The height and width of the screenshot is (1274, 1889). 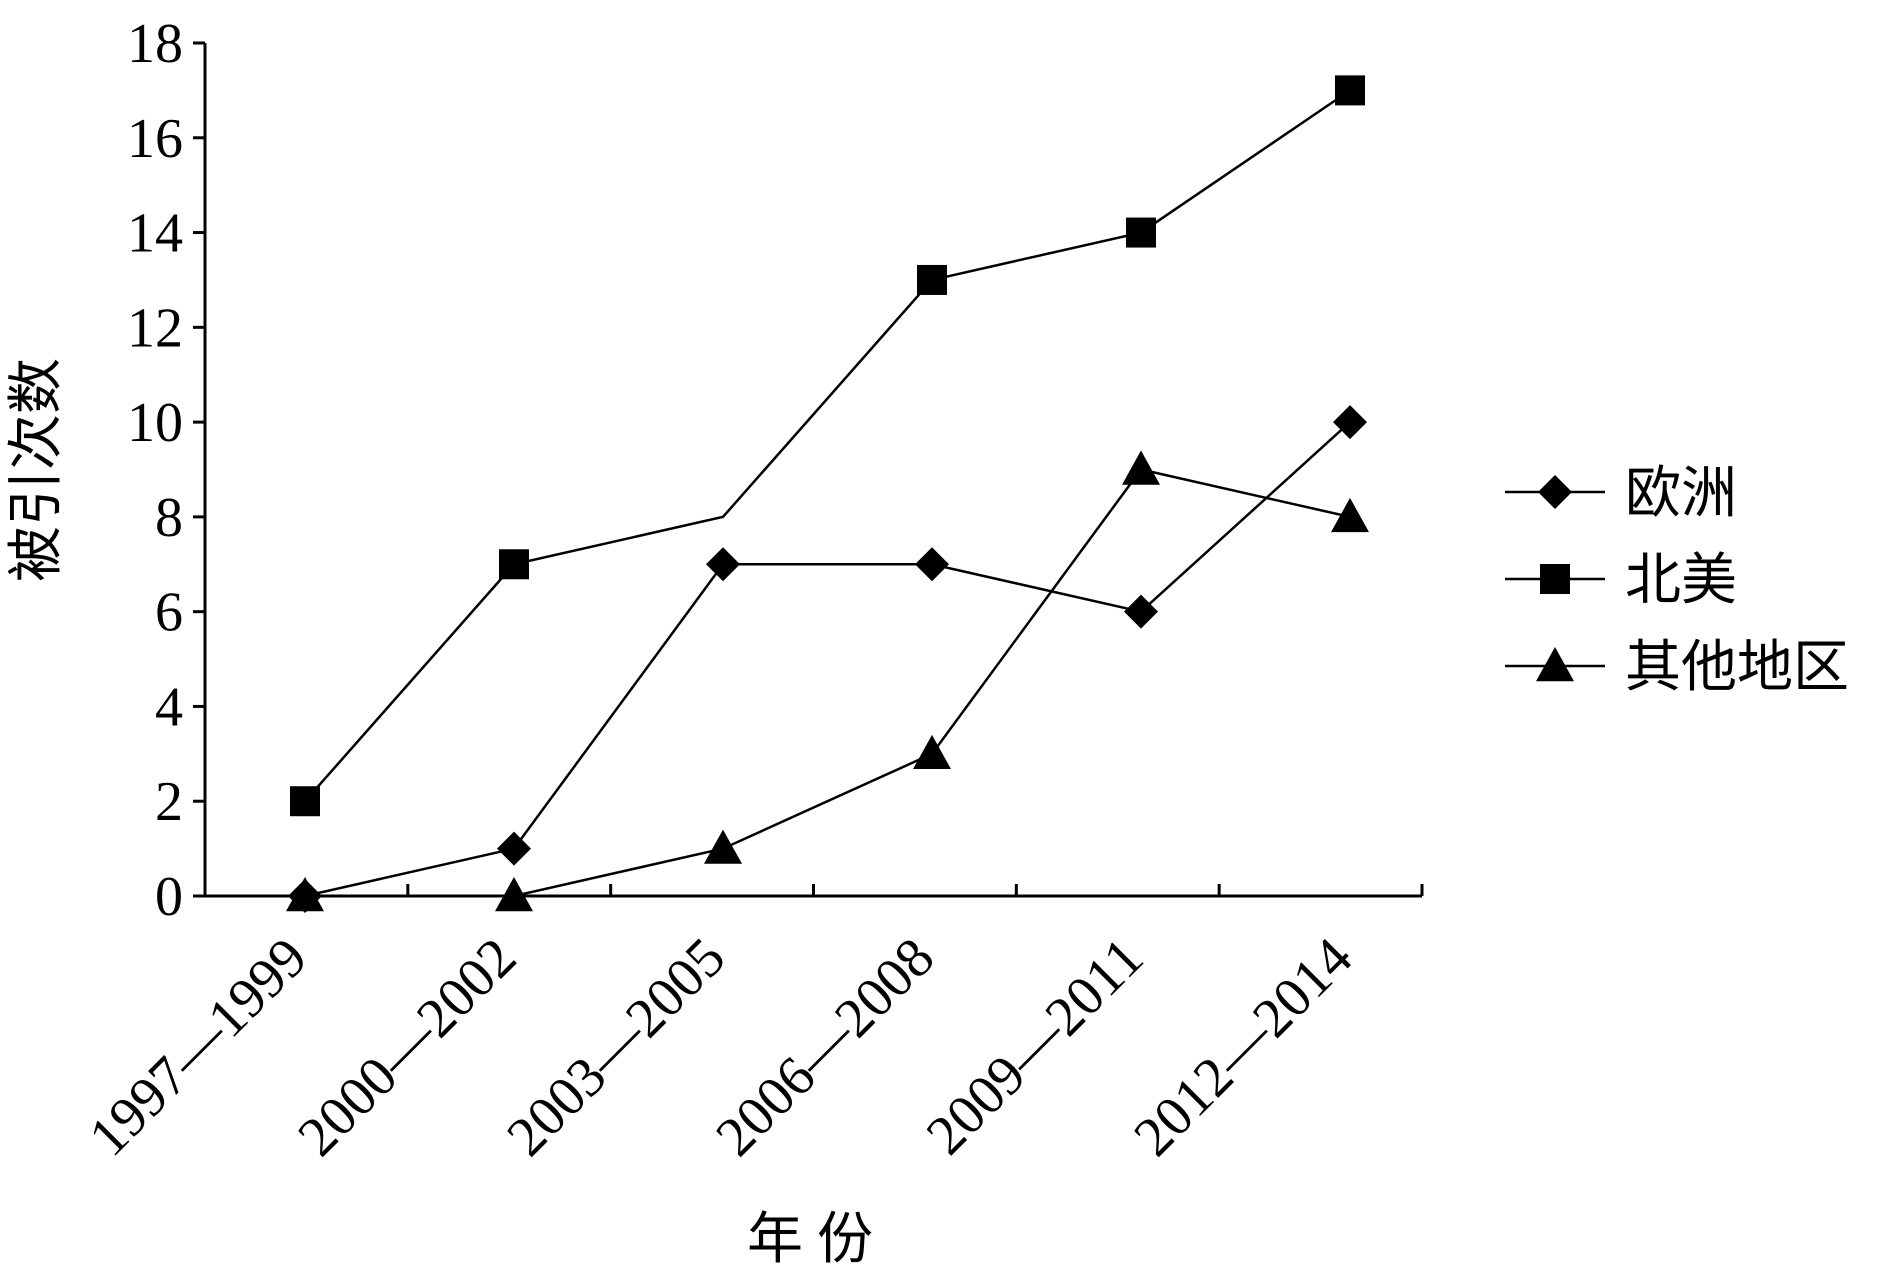 What do you see at coordinates (1681, 581) in the screenshot?
I see `legend-label: 北美` at bounding box center [1681, 581].